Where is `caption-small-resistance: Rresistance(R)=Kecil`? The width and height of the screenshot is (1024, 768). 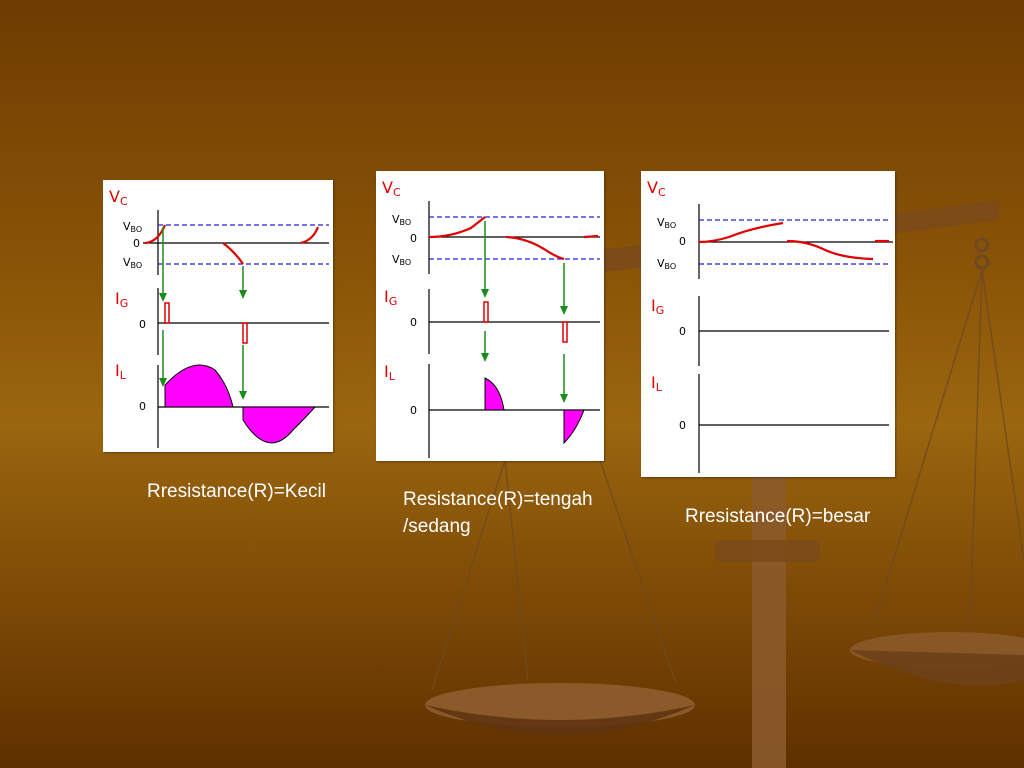 caption-small-resistance: Rresistance(R)=Kecil is located at coordinates (236, 491).